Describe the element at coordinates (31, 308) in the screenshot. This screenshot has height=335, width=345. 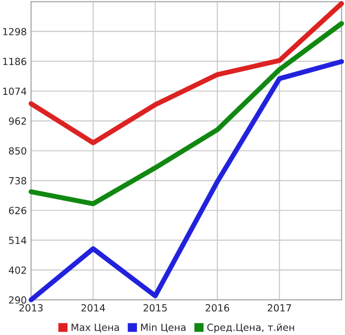
I see `x-tick-label: 2013` at that location.